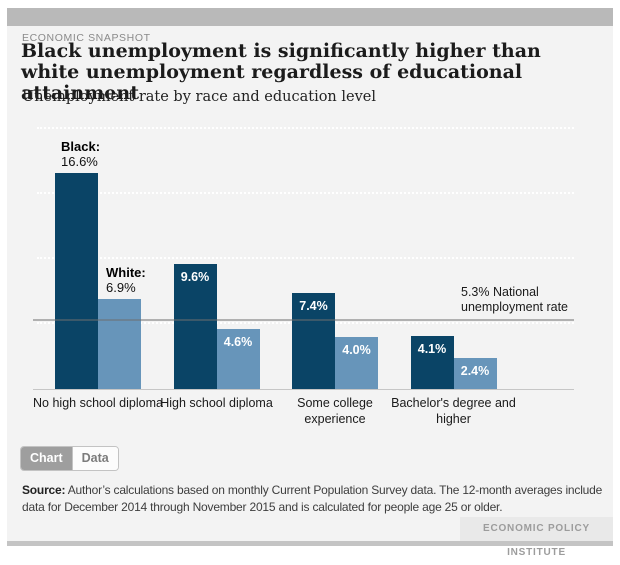  What do you see at coordinates (126, 273) in the screenshot?
I see `series-name-label: White:` at bounding box center [126, 273].